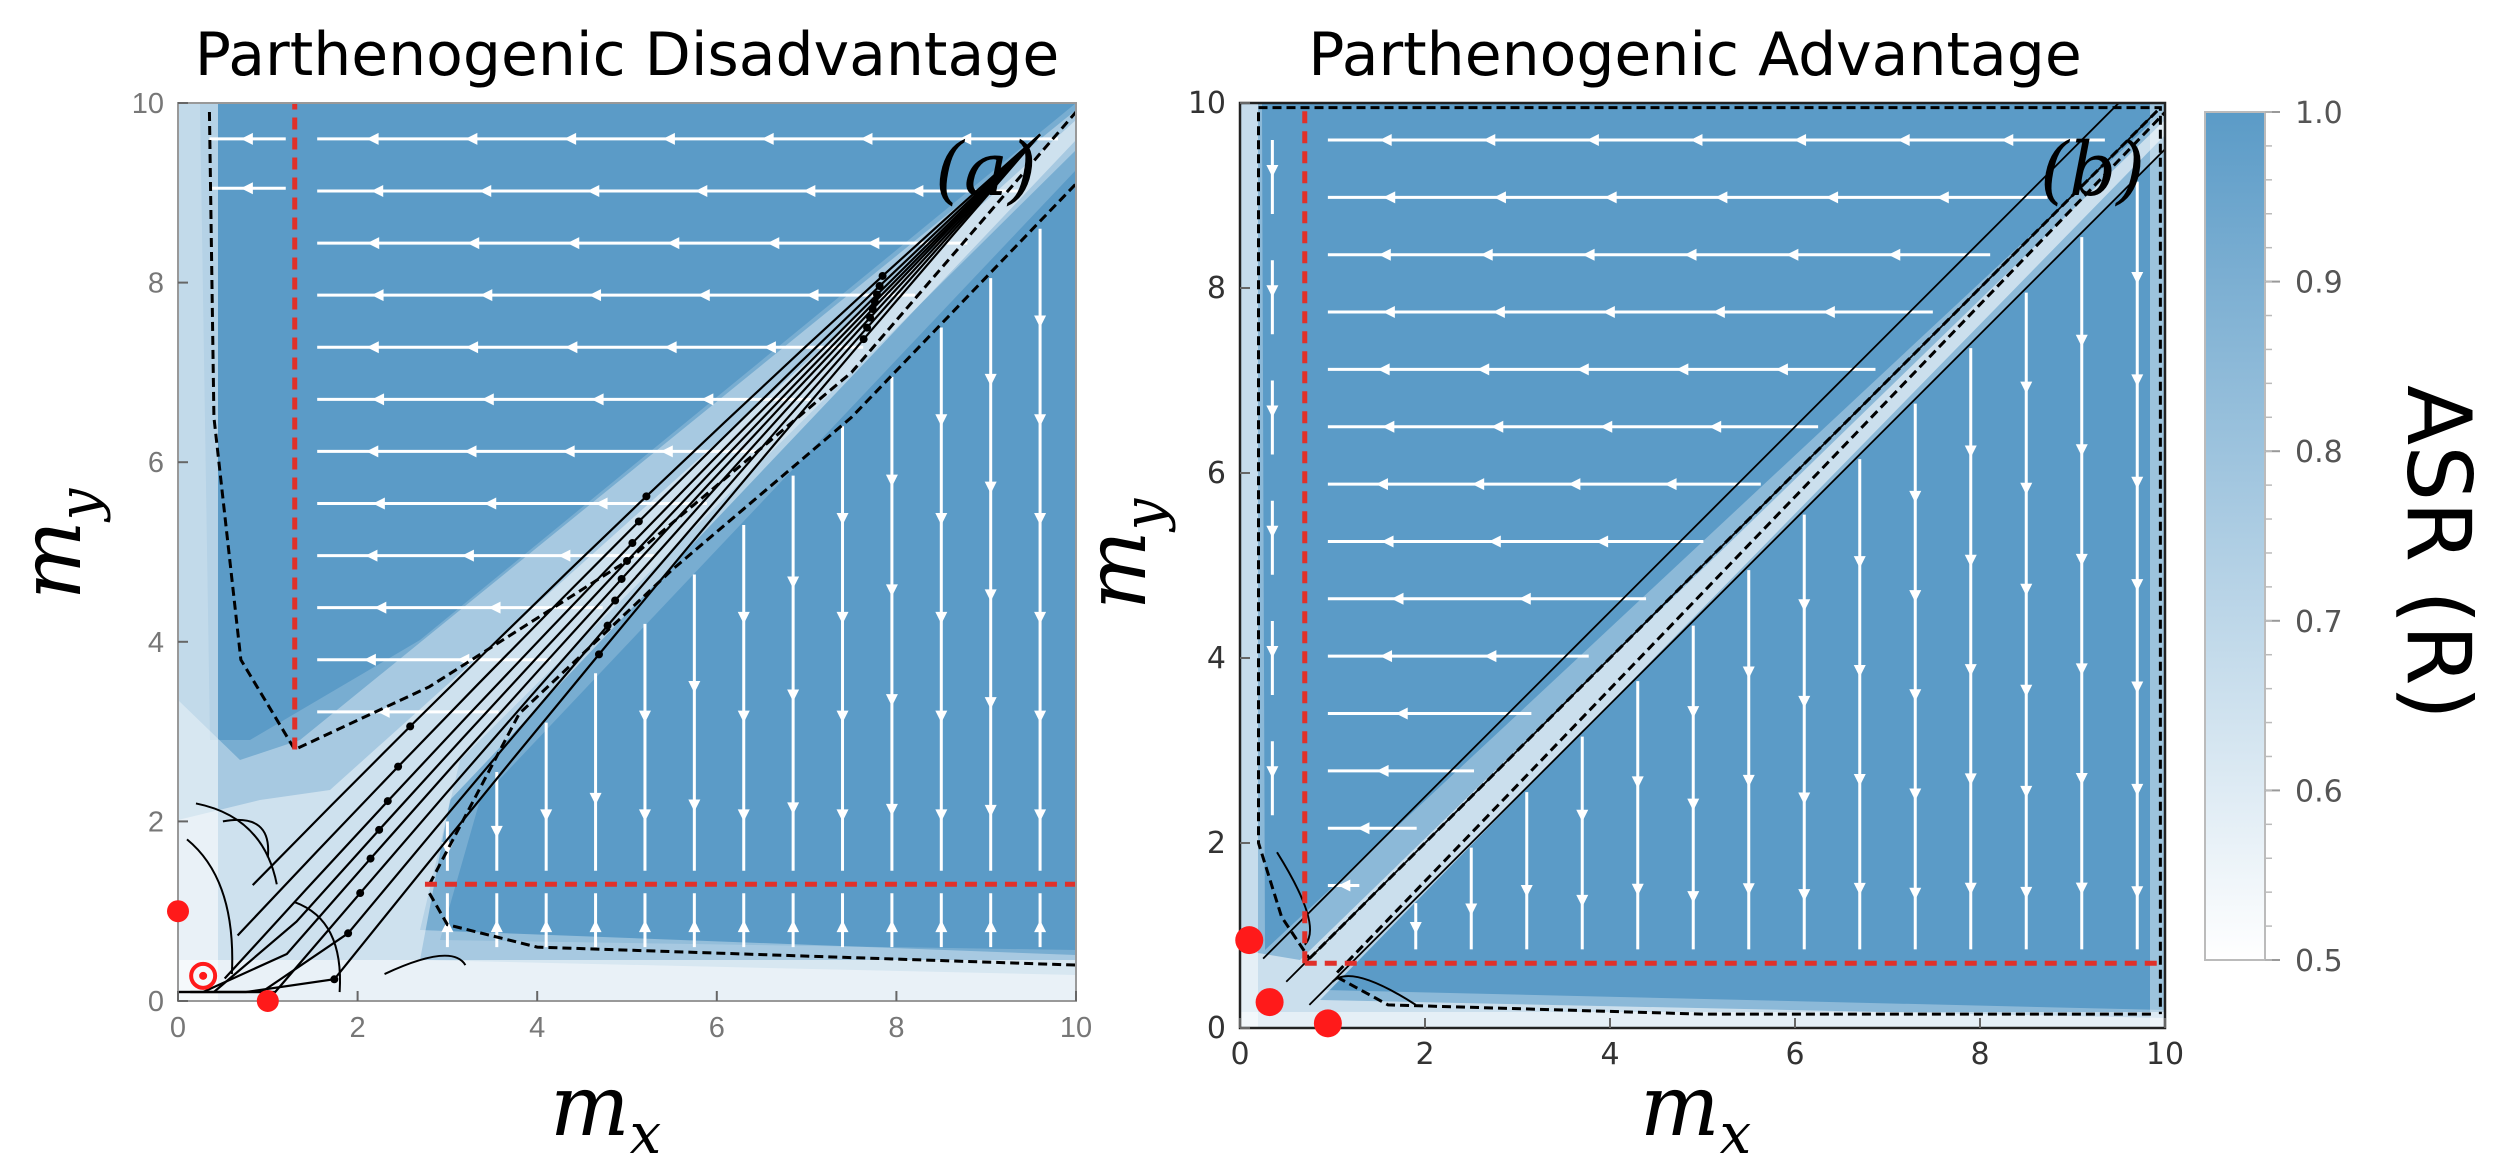 This screenshot has width=2499, height=1158. What do you see at coordinates (1695, 1107) in the screenshot?
I see `panel-b-xlabel: mx` at bounding box center [1695, 1107].